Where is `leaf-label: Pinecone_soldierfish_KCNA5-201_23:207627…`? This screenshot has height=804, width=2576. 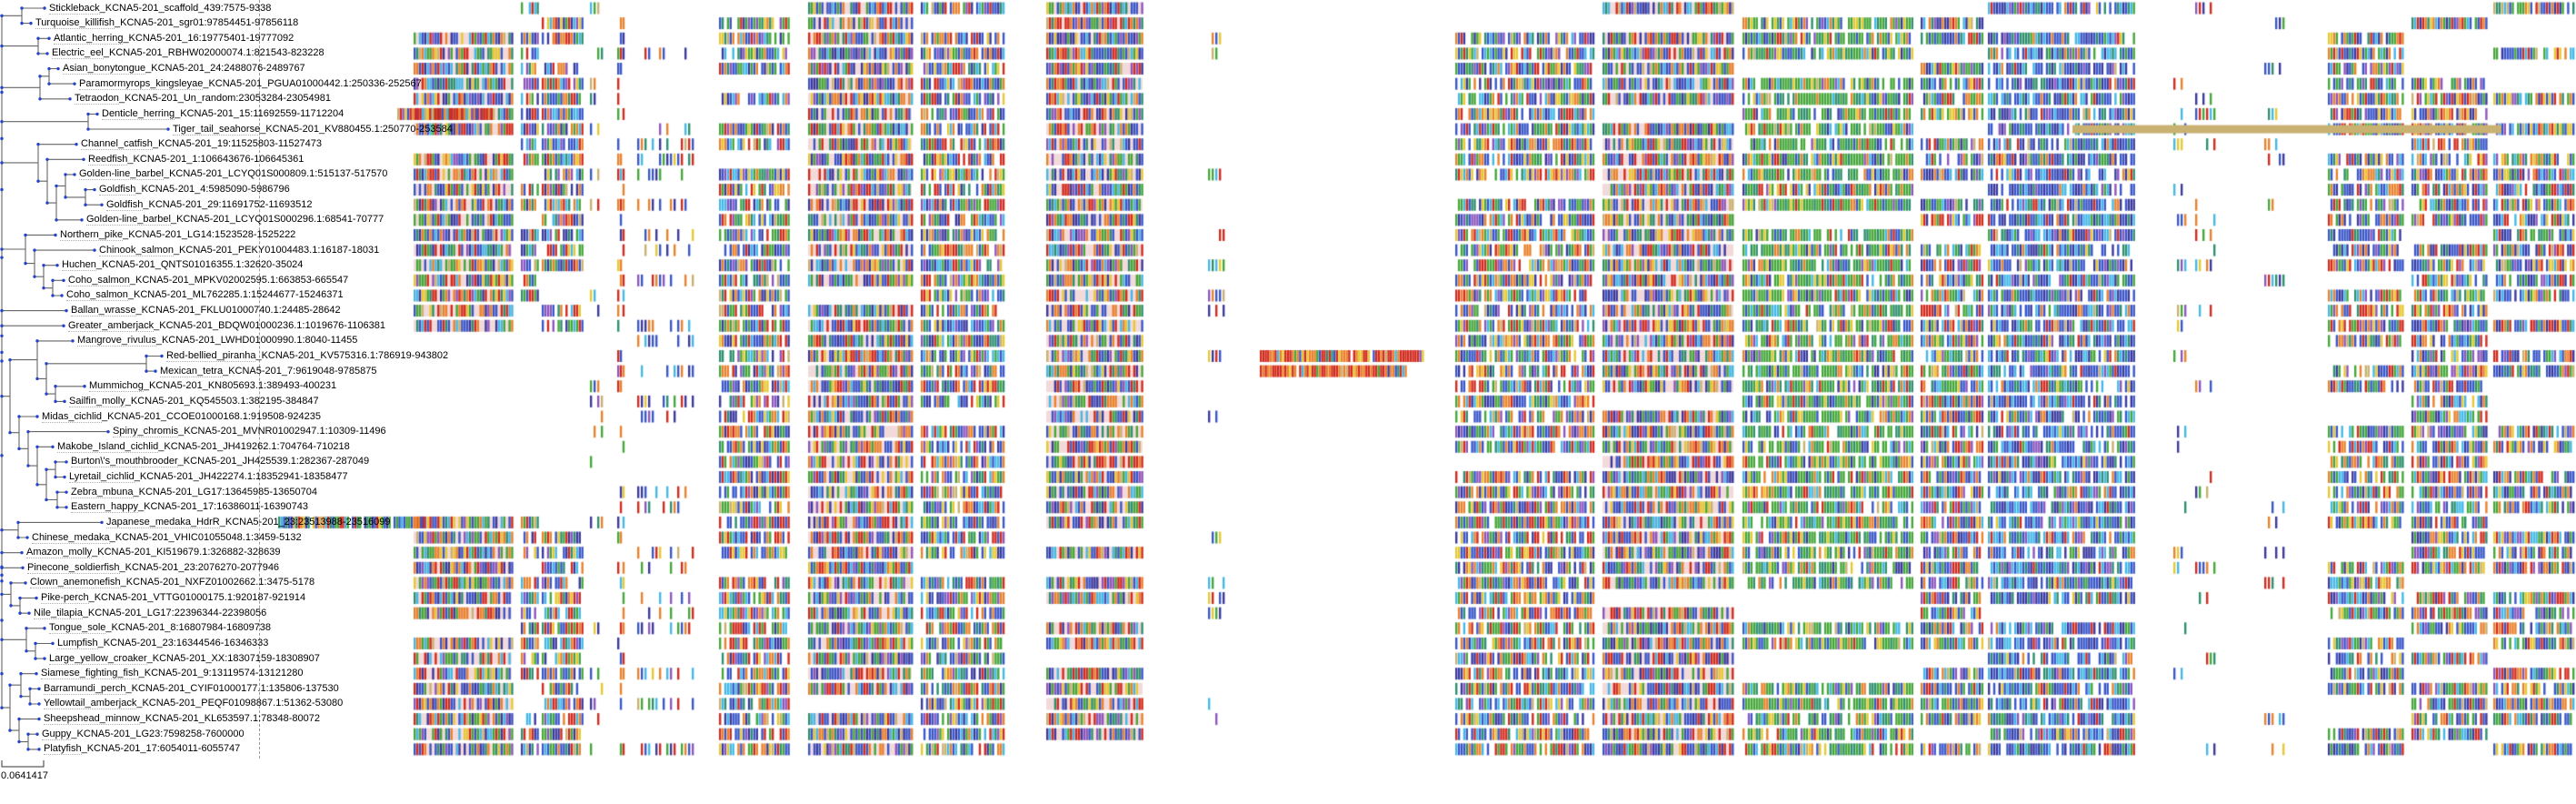
leaf-label: Pinecone_soldierfish_KCNA5-201_23:207627… is located at coordinates (153, 567).